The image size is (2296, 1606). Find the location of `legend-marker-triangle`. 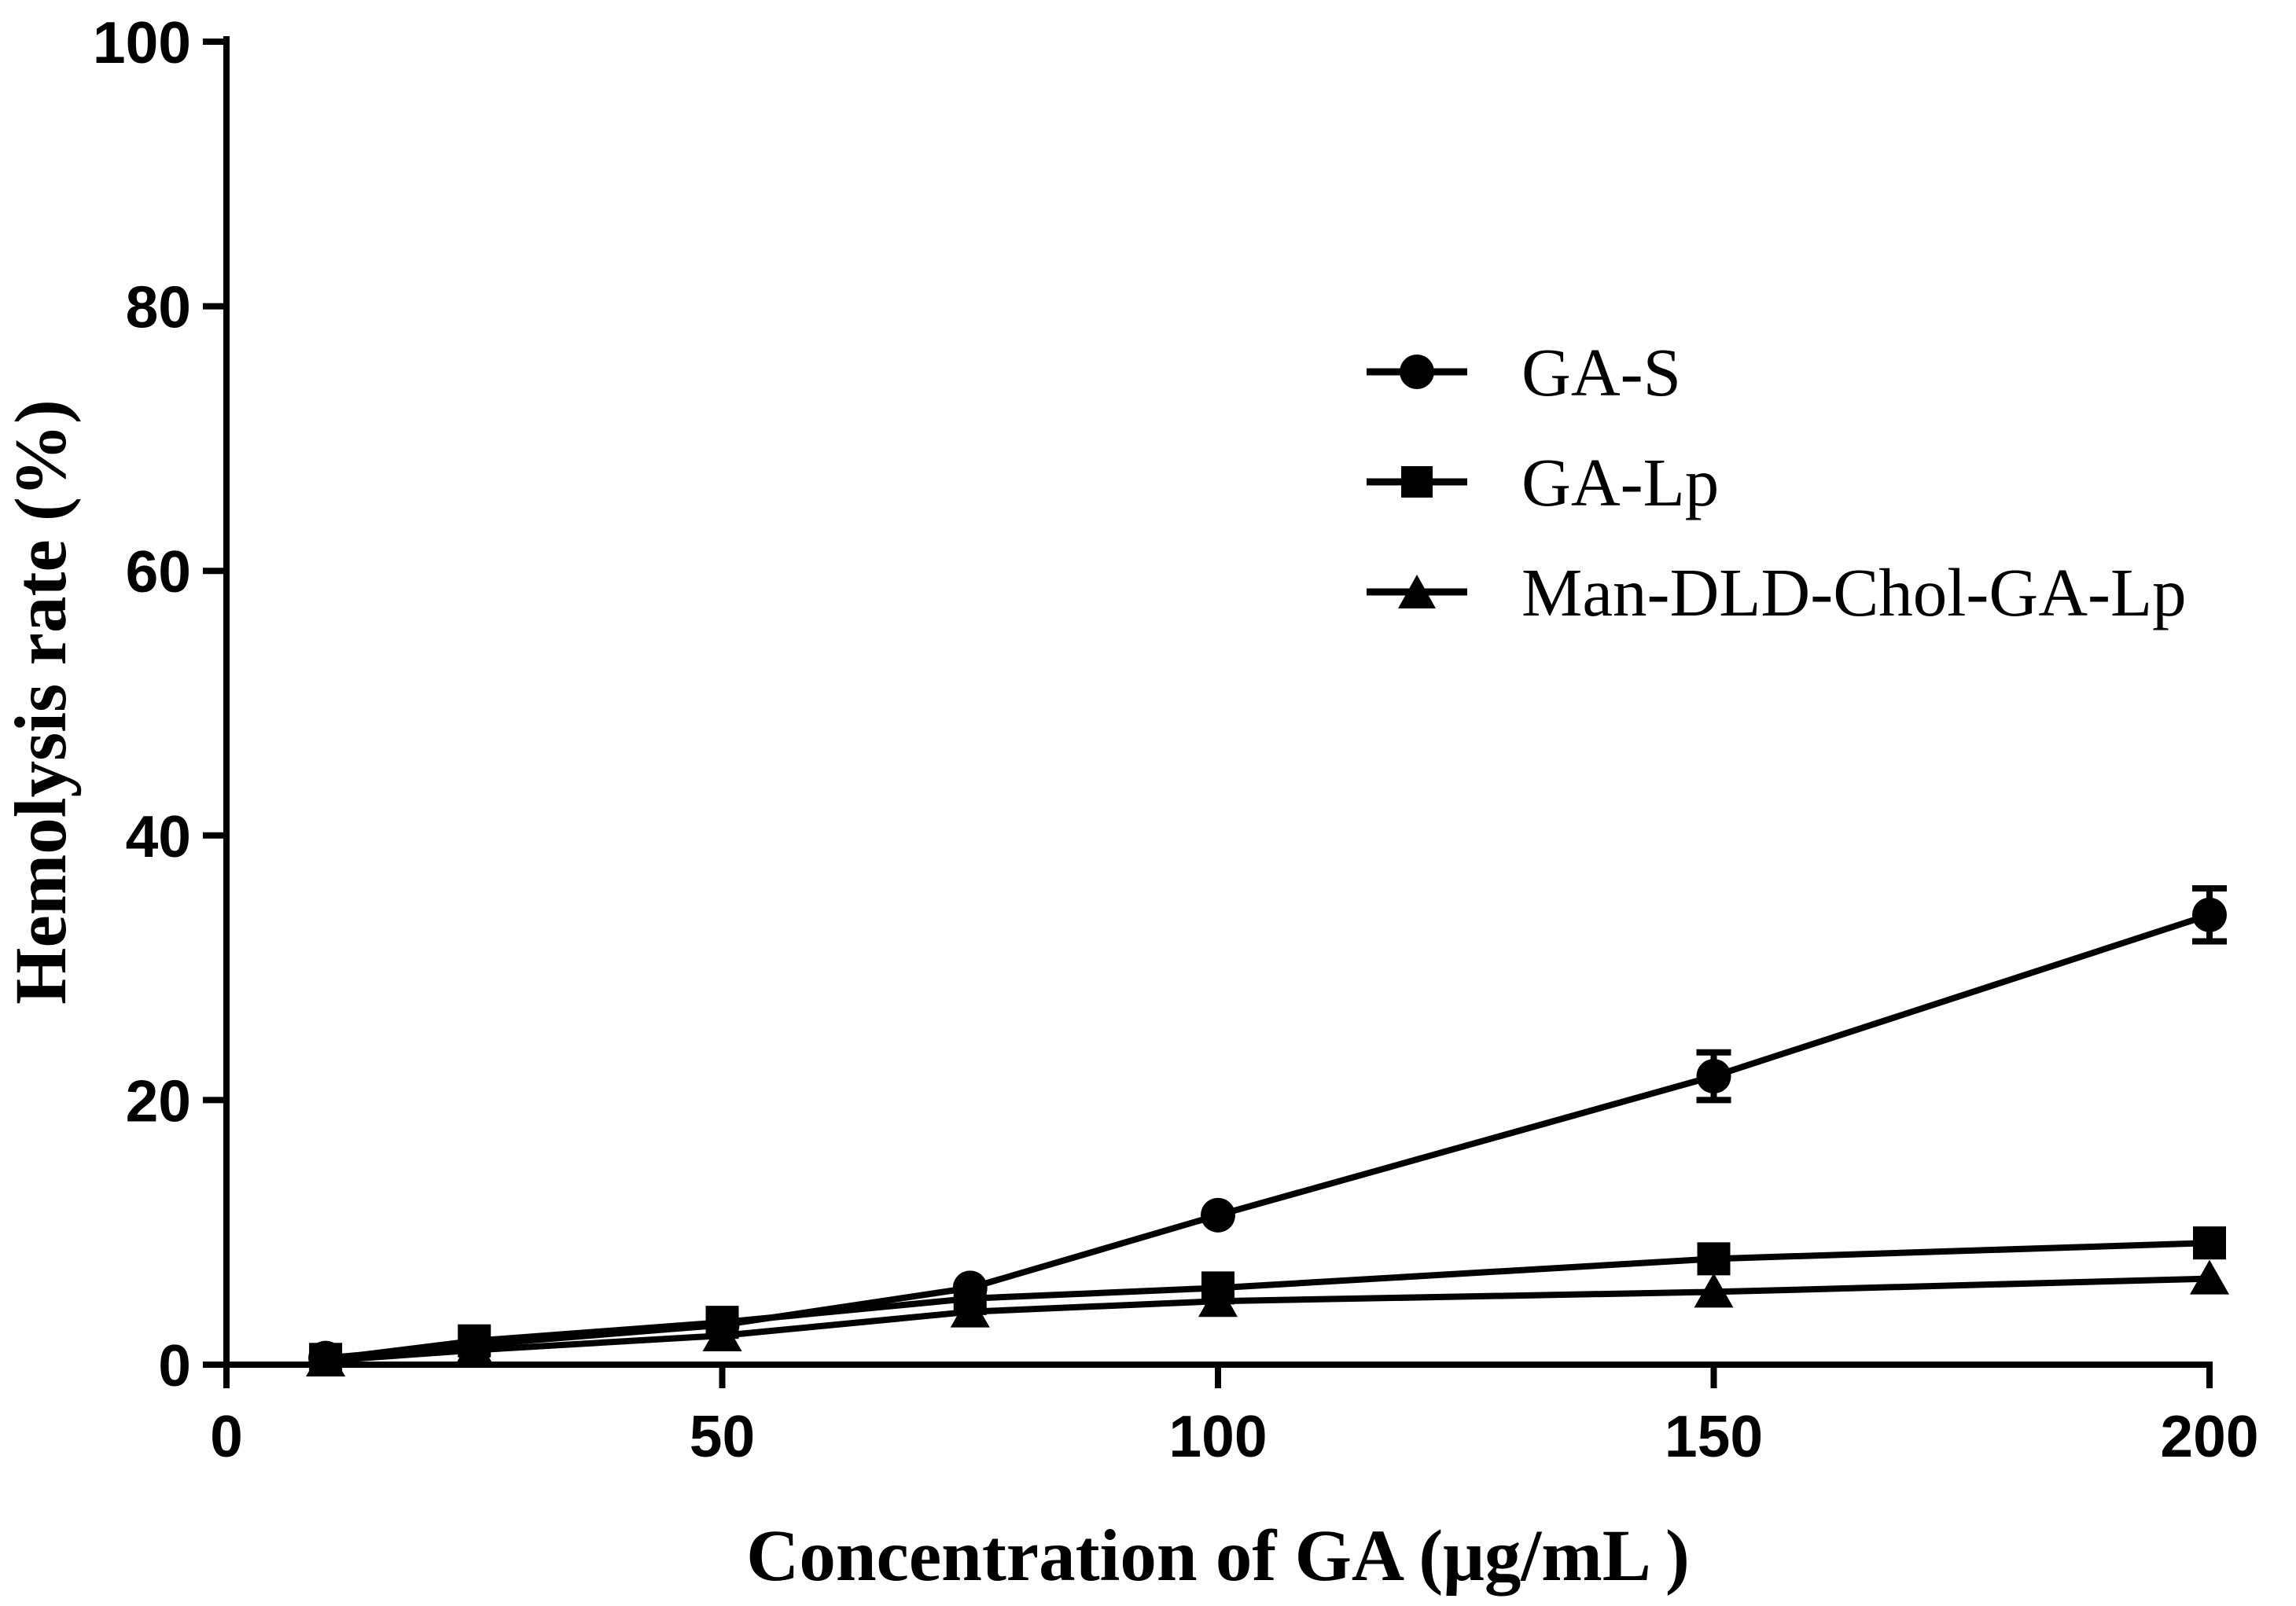

legend-marker-triangle is located at coordinates (1417, 591).